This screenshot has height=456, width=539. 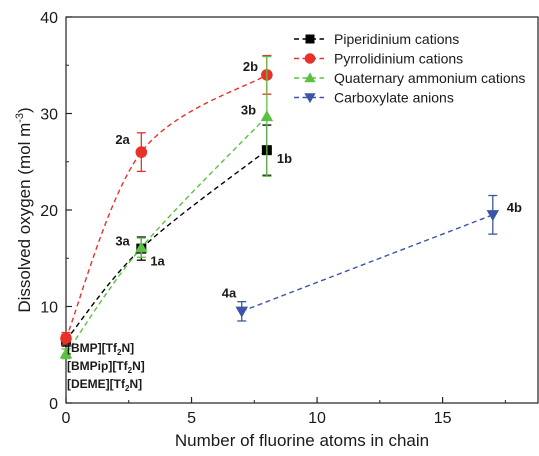 I want to click on x-tick-label: 10, so click(x=317, y=418).